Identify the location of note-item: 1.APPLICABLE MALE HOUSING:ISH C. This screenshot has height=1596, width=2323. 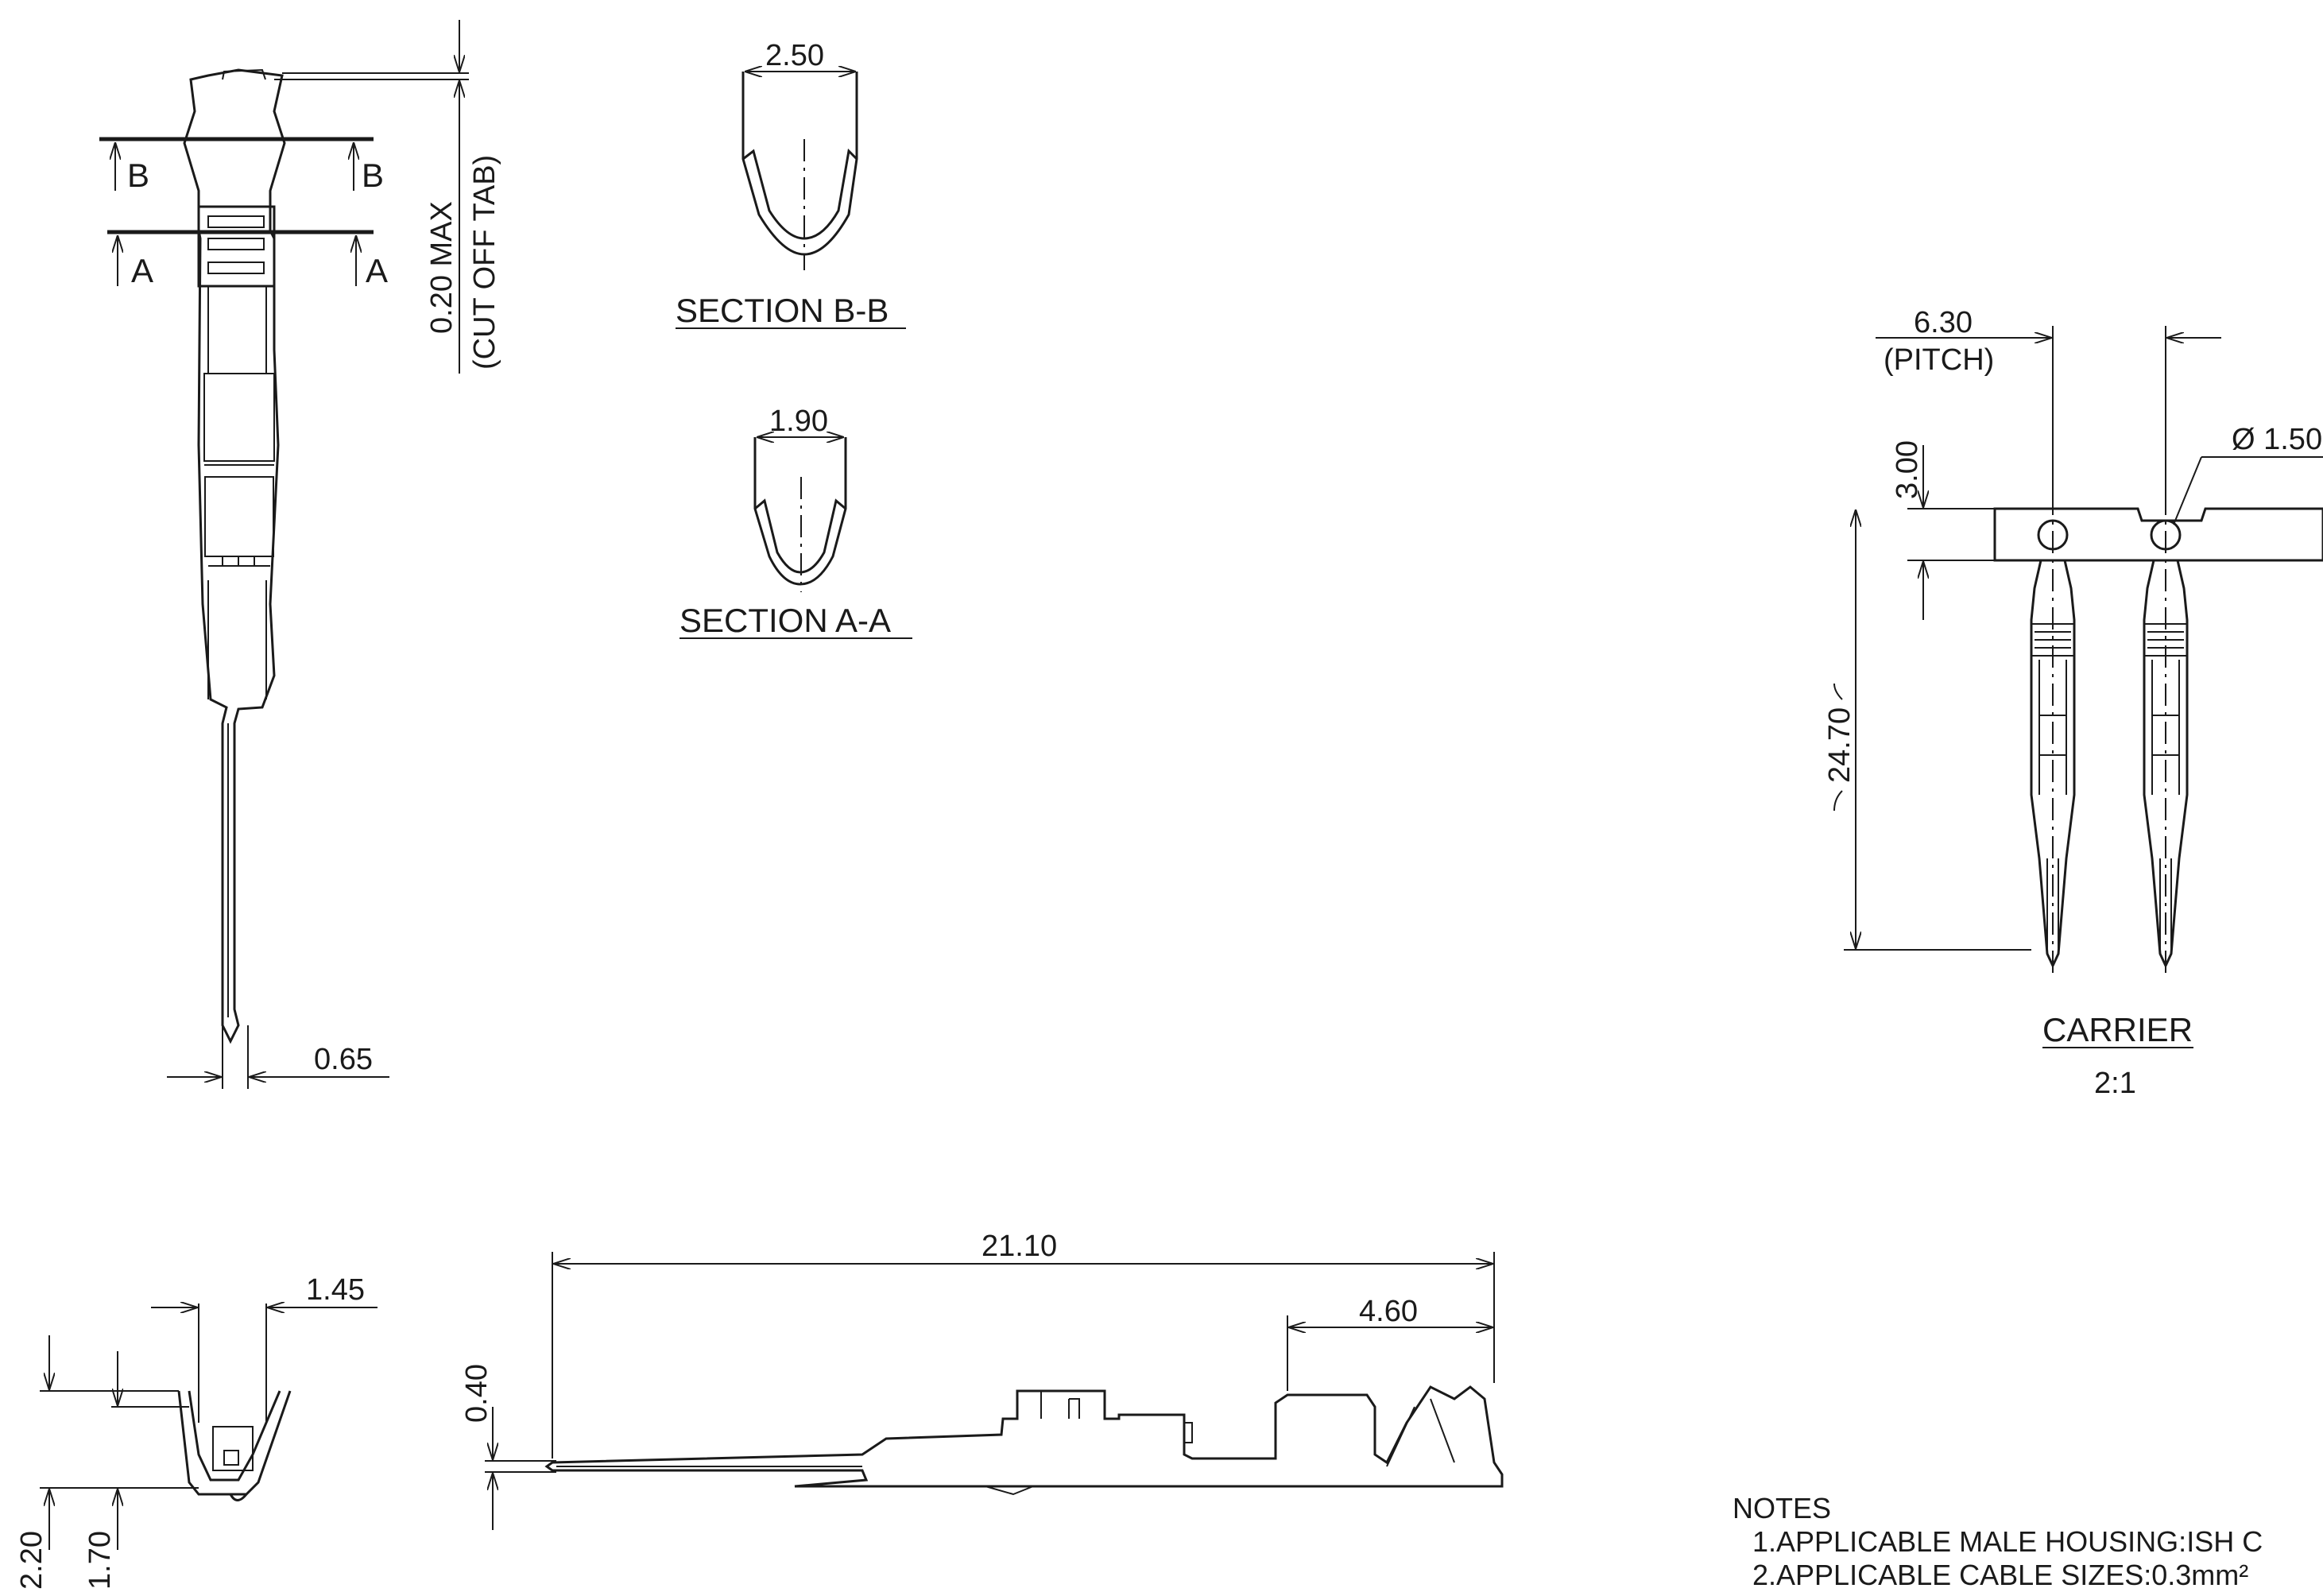
(2008, 1541).